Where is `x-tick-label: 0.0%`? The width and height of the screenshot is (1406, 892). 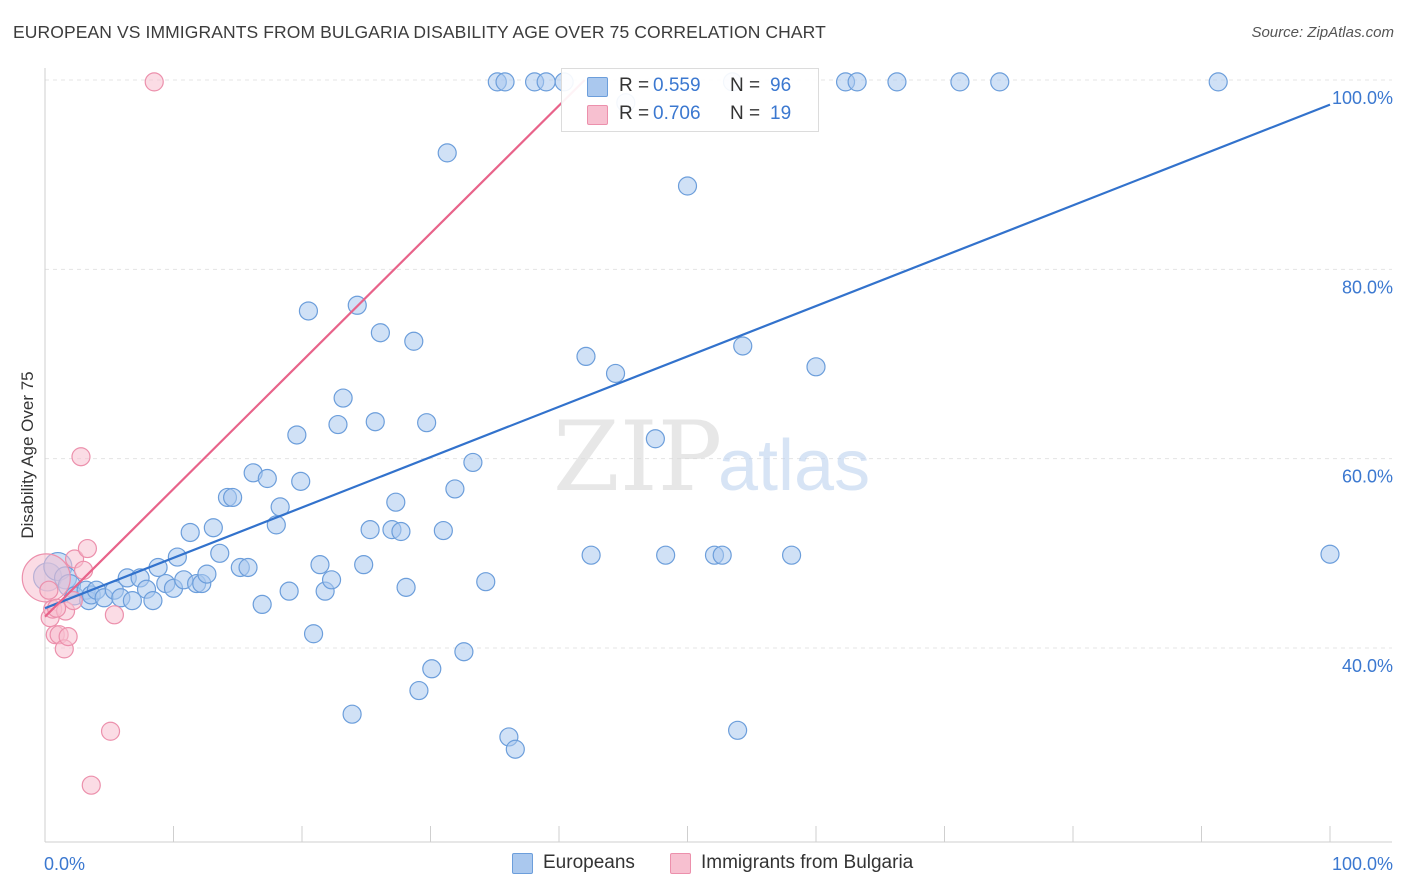
x-tick-label: 0.0% is located at coordinates (64, 864).